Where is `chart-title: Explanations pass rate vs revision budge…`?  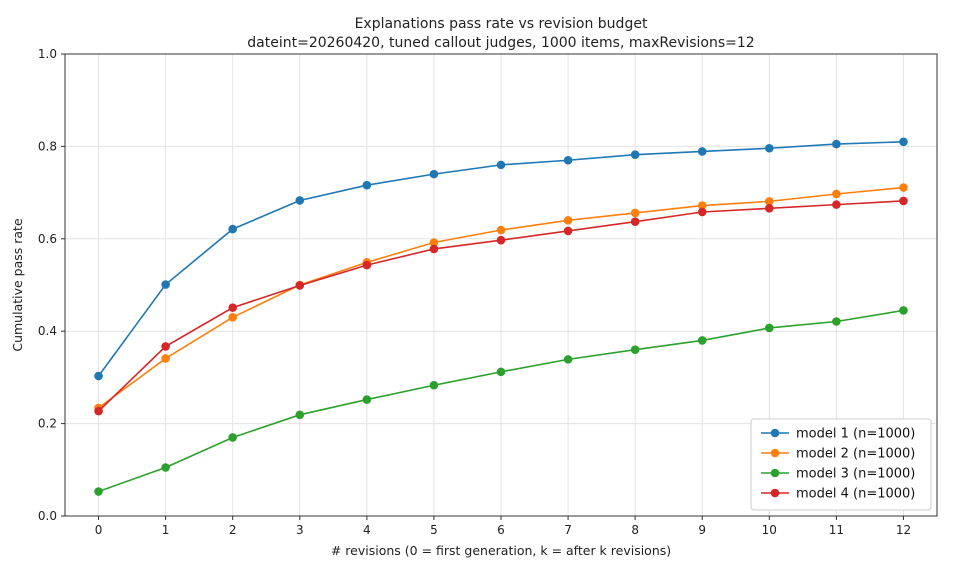 chart-title: Explanations pass rate vs revision budge… is located at coordinates (501, 24).